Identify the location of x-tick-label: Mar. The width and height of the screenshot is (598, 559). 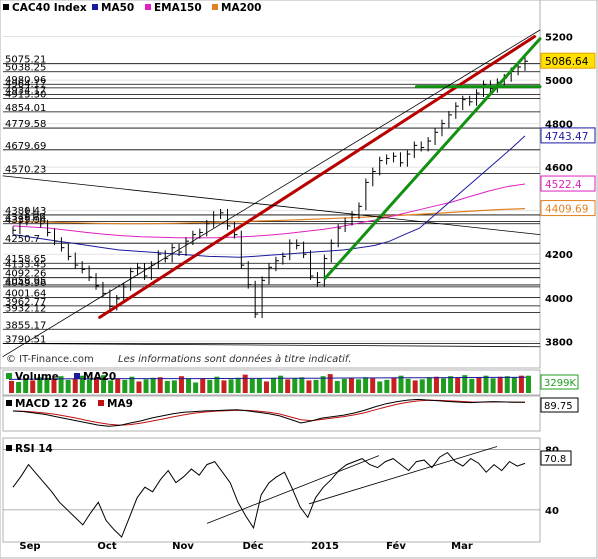
(462, 546).